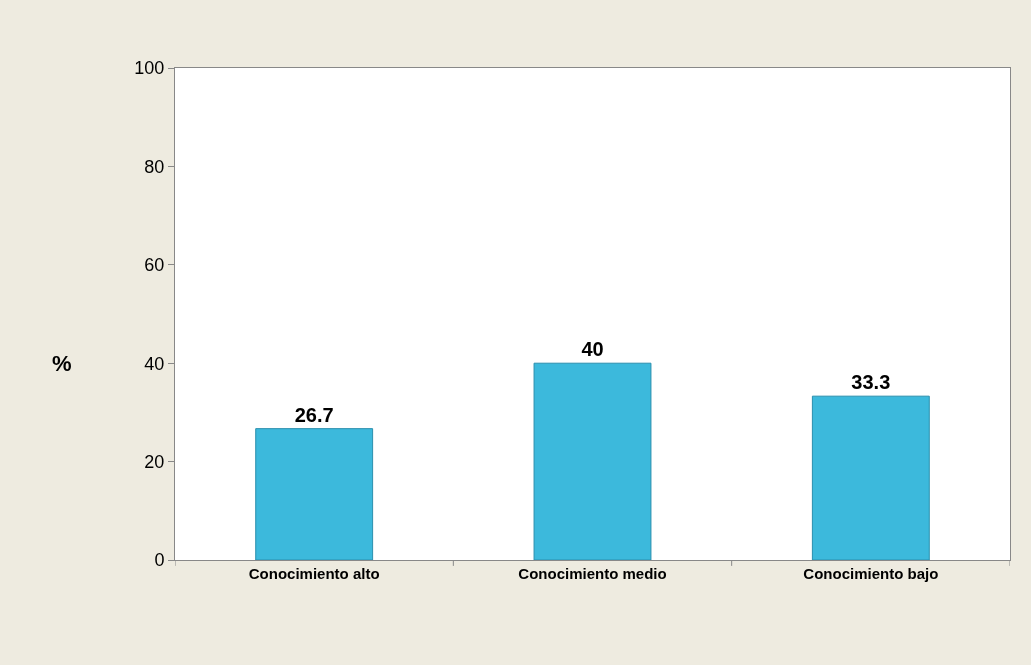  Describe the element at coordinates (154, 265) in the screenshot. I see `y-tick-label: 60` at that location.